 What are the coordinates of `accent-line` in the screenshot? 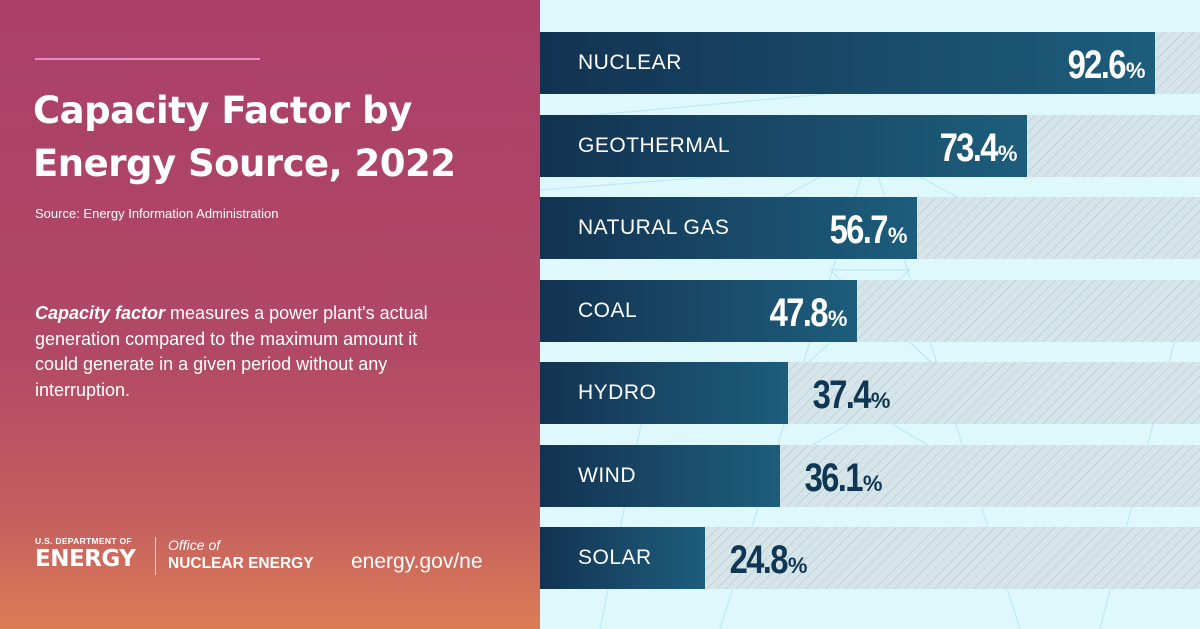 It's located at (147, 59).